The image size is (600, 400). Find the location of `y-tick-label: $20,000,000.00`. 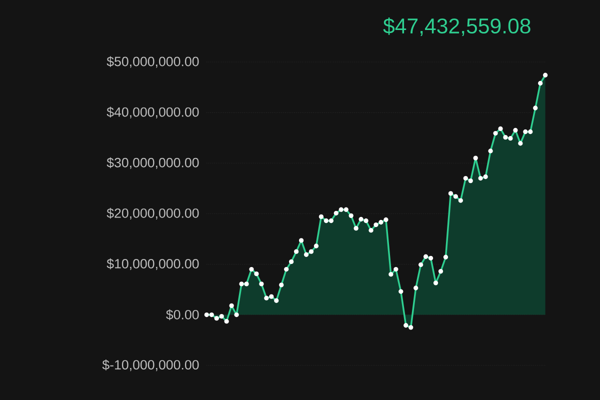

y-tick-label: $20,000,000.00 is located at coordinates (152, 214).